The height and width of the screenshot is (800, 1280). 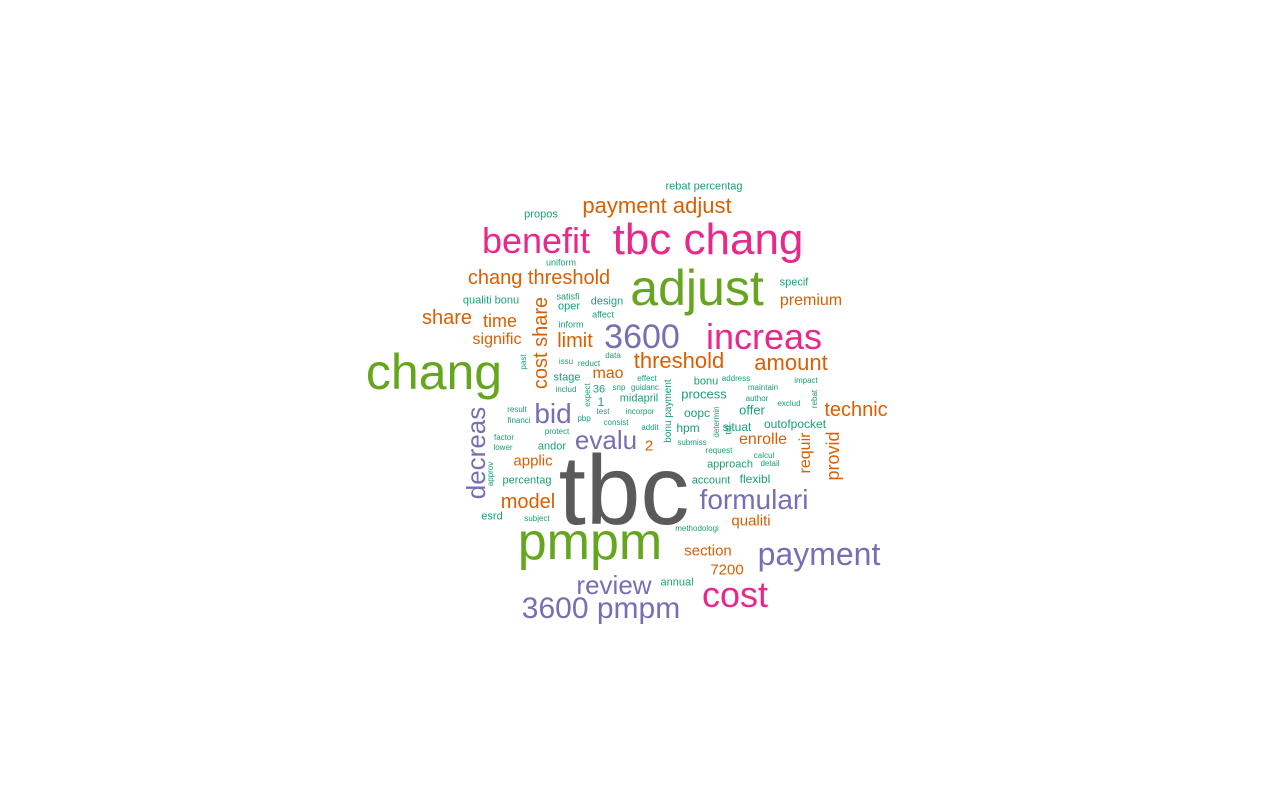 What do you see at coordinates (856, 410) in the screenshot?
I see `word-technic: technic` at bounding box center [856, 410].